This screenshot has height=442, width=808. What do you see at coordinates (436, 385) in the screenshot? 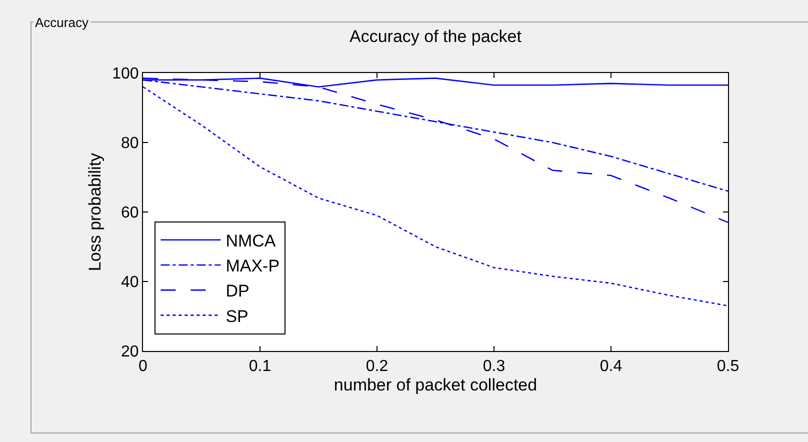
I see `x-axis-title: number of packet collected` at bounding box center [436, 385].